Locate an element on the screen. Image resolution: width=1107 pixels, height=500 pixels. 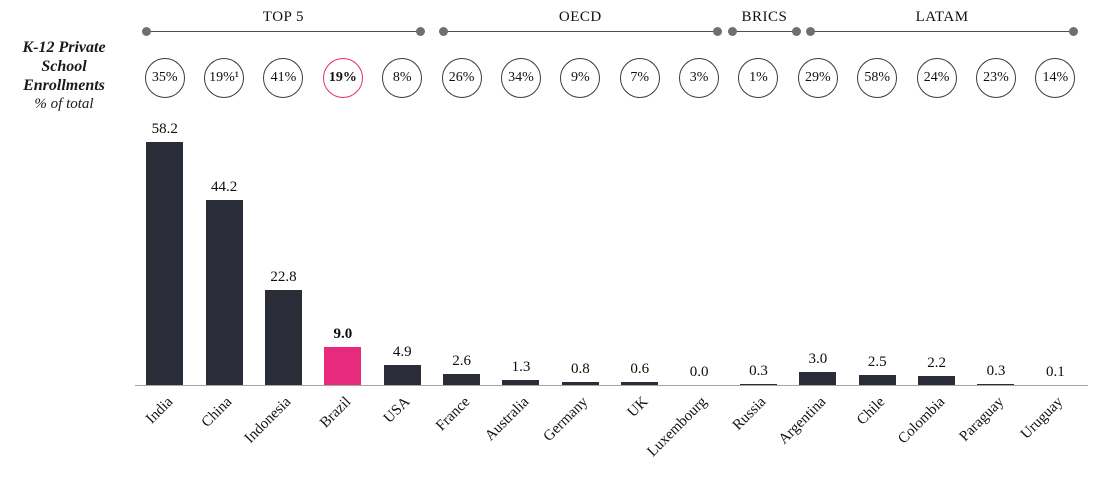
stat-circle: 58% is located at coordinates (877, 78).